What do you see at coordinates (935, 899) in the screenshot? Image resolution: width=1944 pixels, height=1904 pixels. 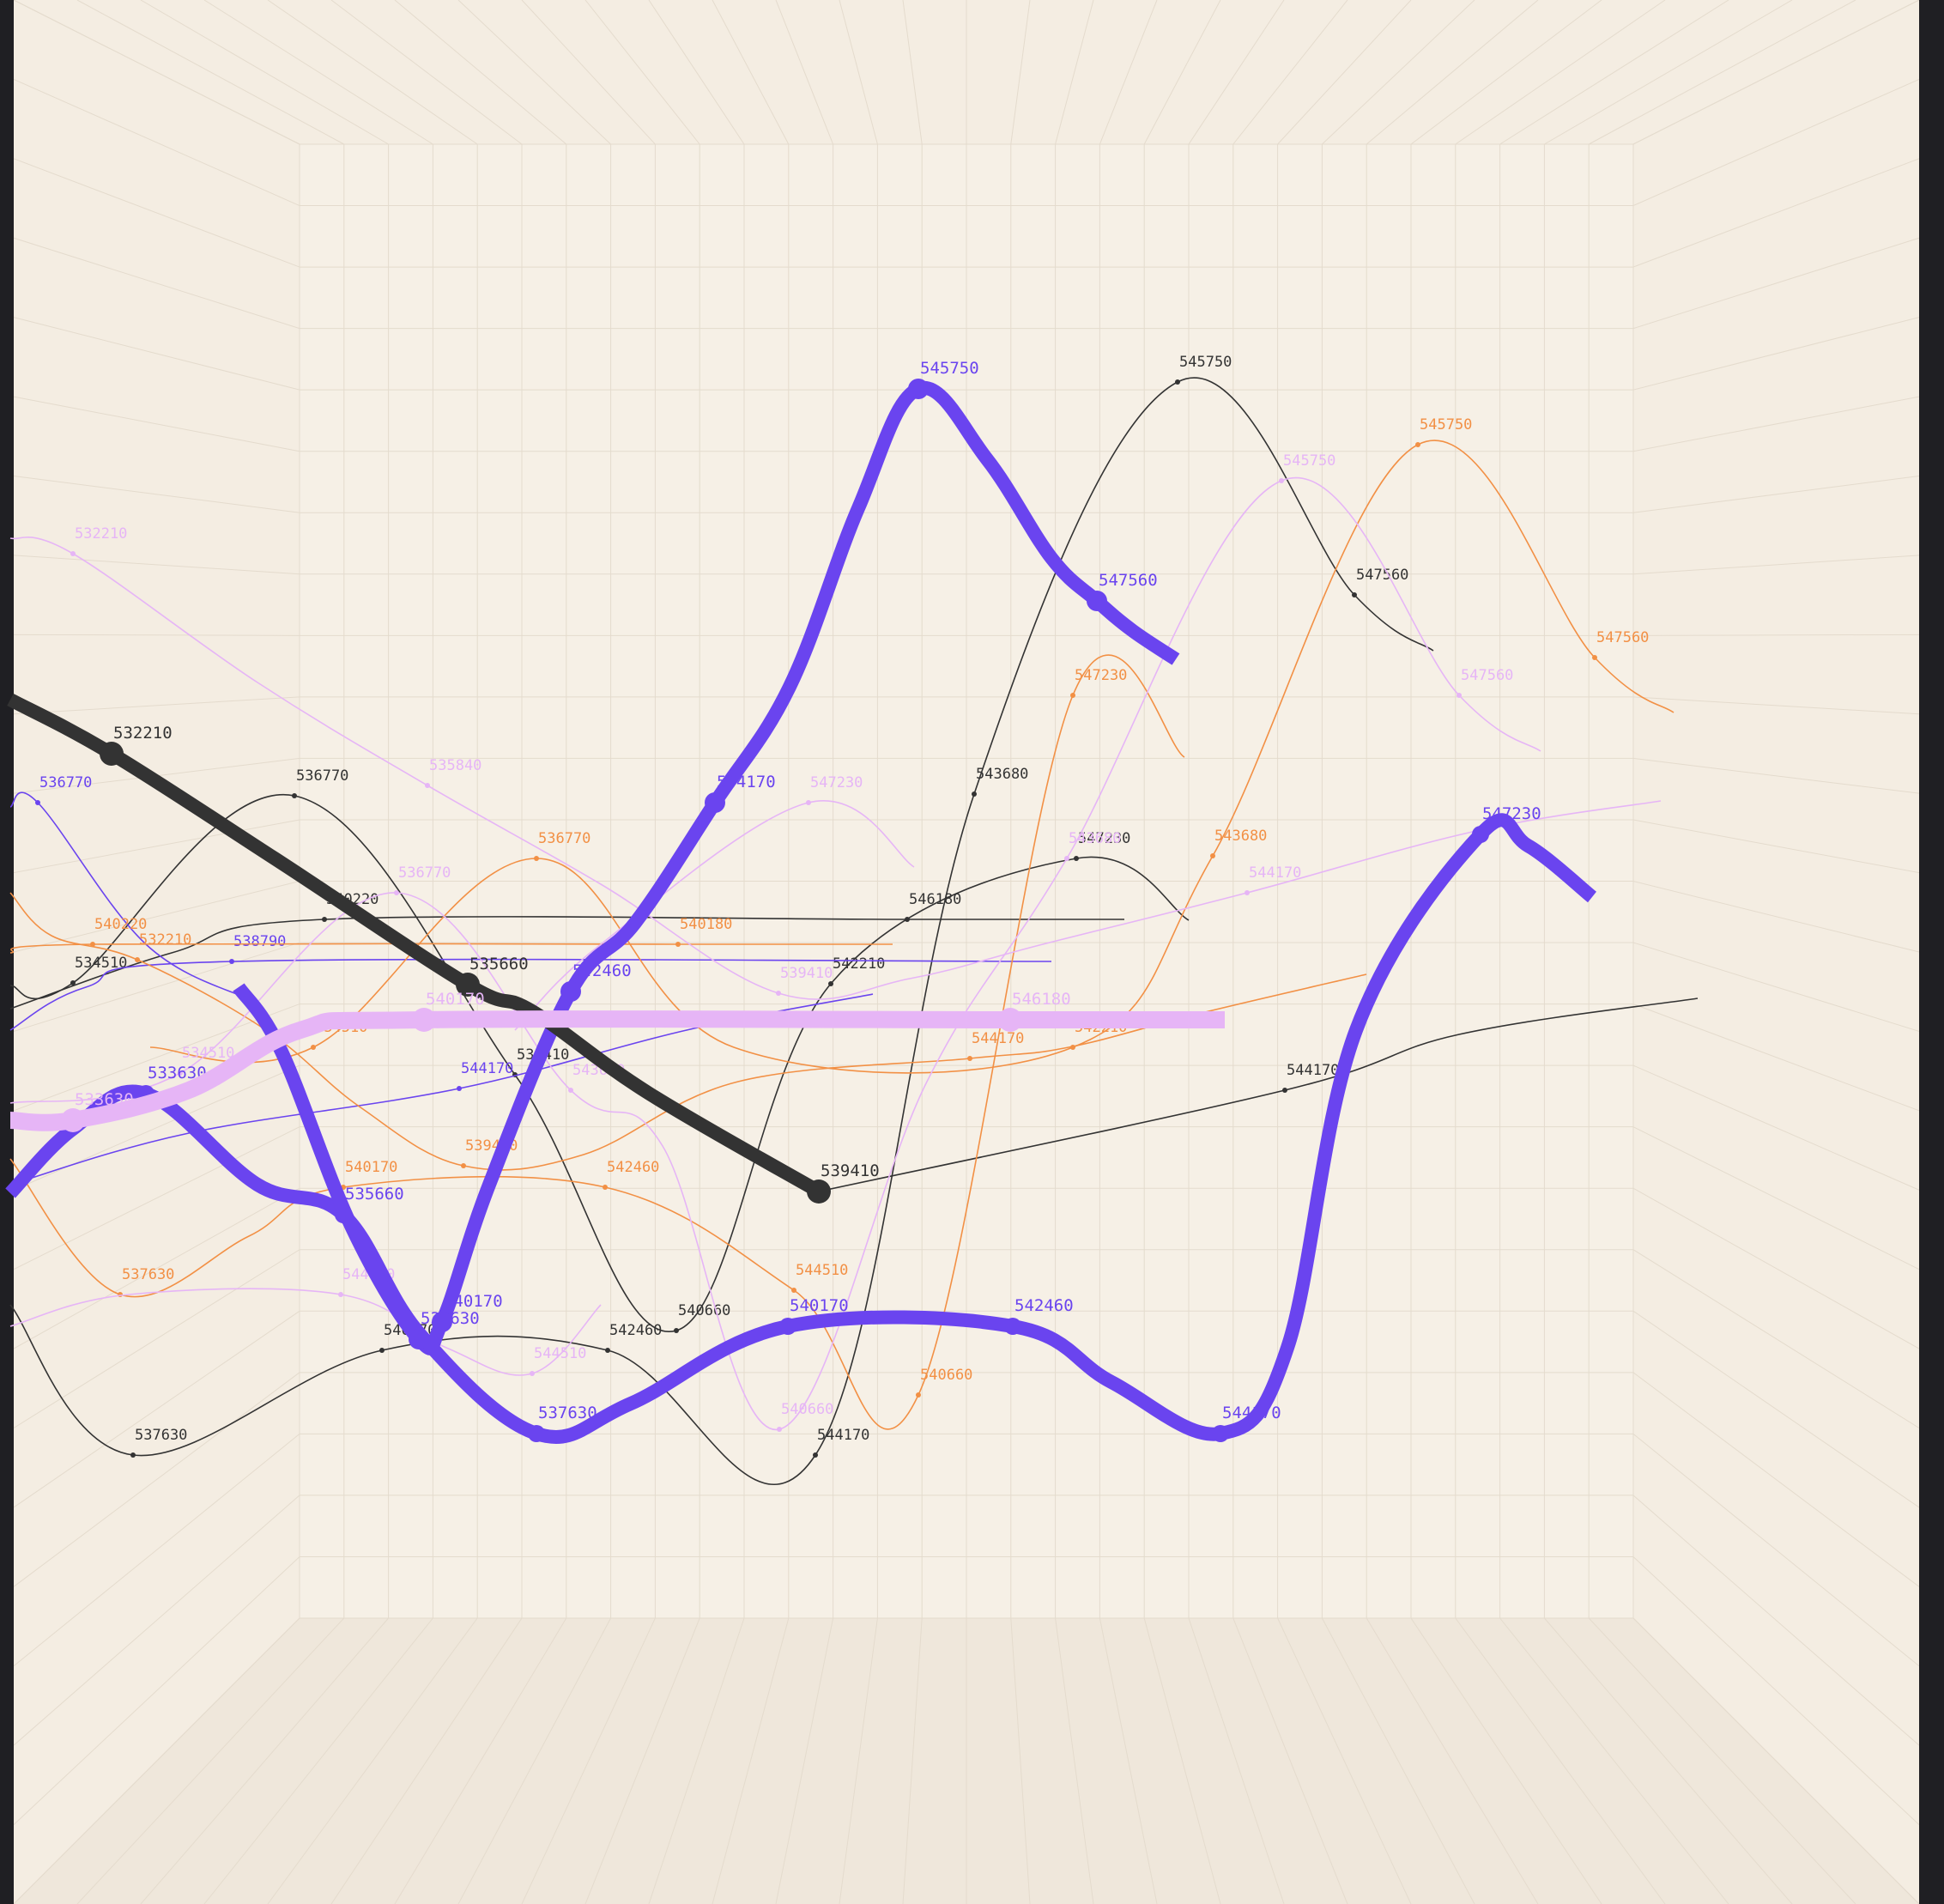 I see `data-label: 546180` at bounding box center [935, 899].